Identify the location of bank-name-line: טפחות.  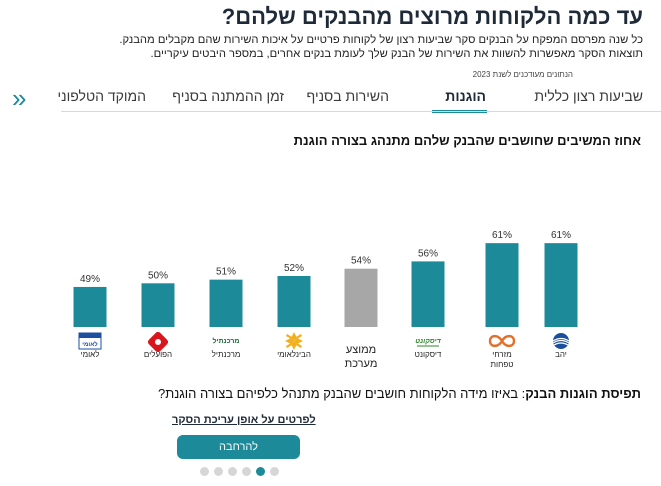
(502, 364).